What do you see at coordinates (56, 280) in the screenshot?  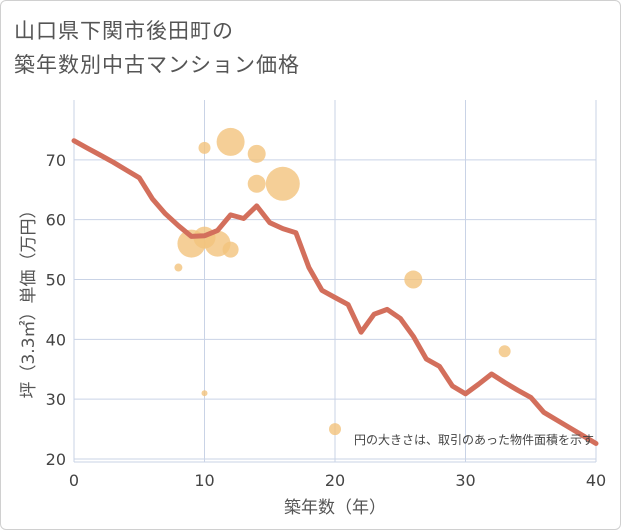 I see `y-tick-label: 50` at bounding box center [56, 280].